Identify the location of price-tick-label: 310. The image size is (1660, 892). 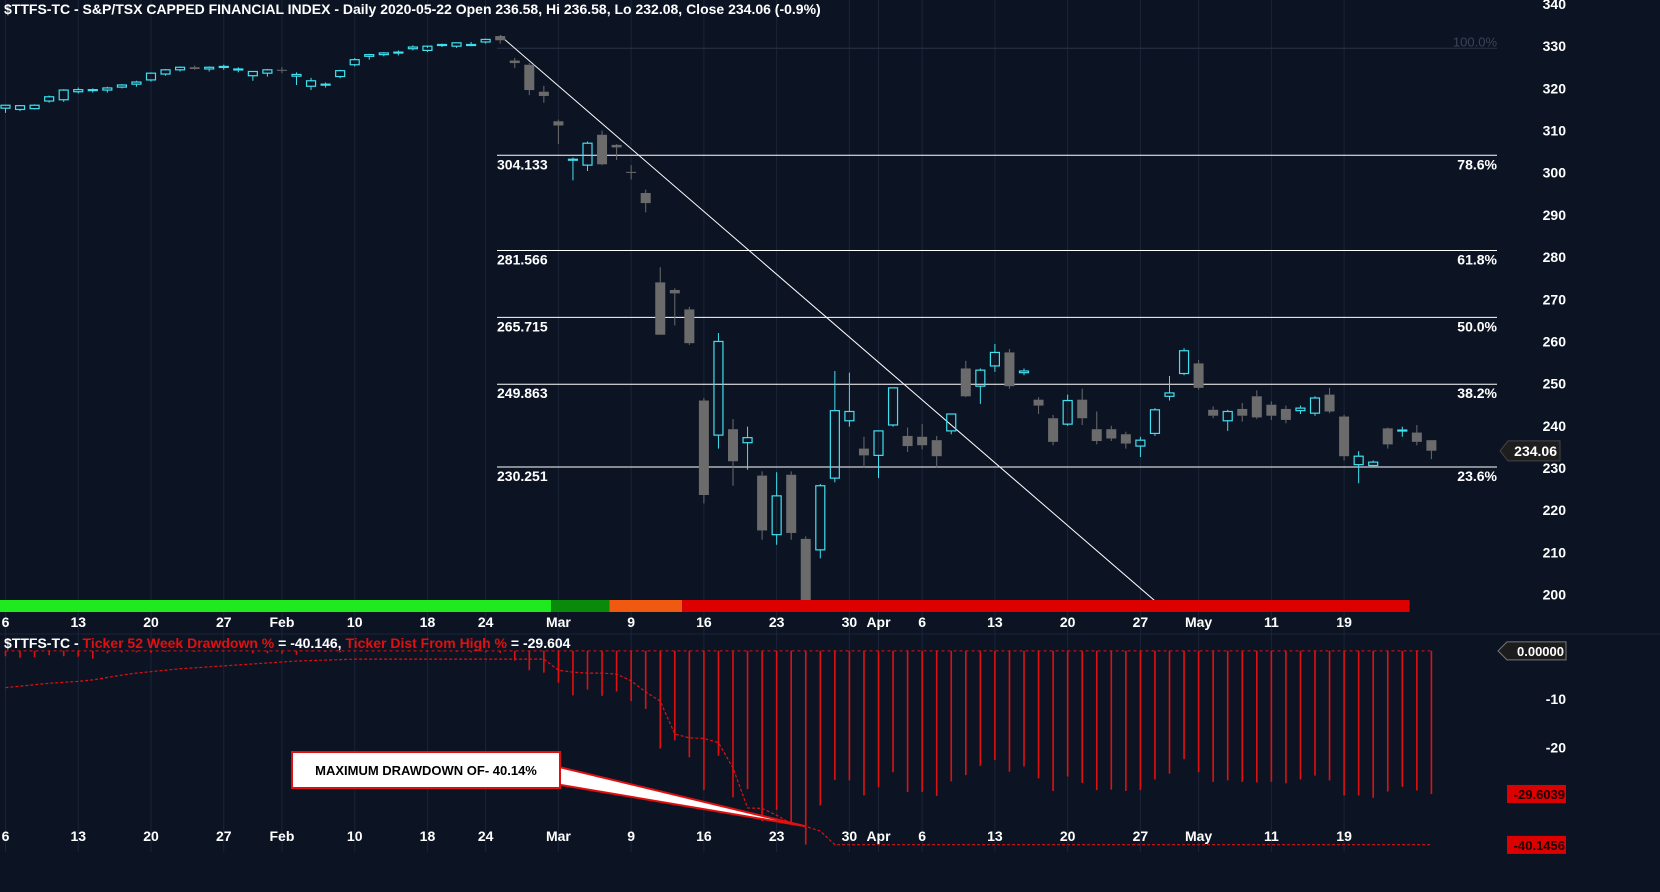
(1555, 131).